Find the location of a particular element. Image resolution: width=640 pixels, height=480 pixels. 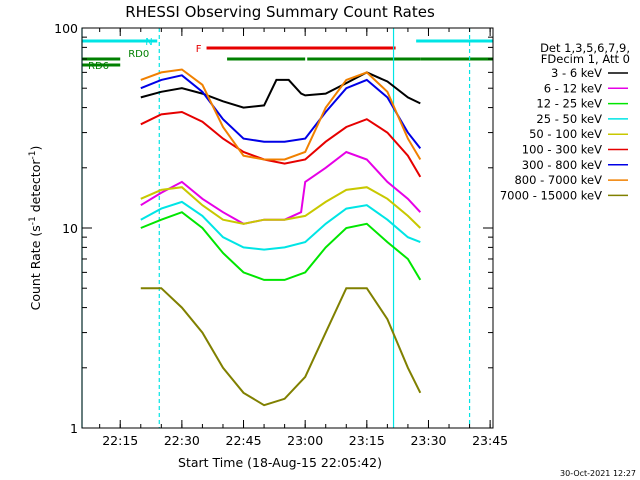

legend-entry-label: 800 - 7000 keV is located at coordinates (558, 180).